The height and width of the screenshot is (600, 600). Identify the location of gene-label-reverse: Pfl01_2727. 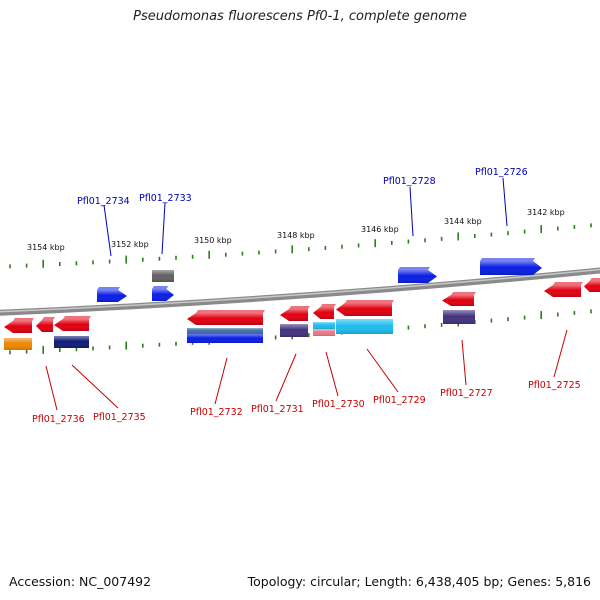
(466, 393).